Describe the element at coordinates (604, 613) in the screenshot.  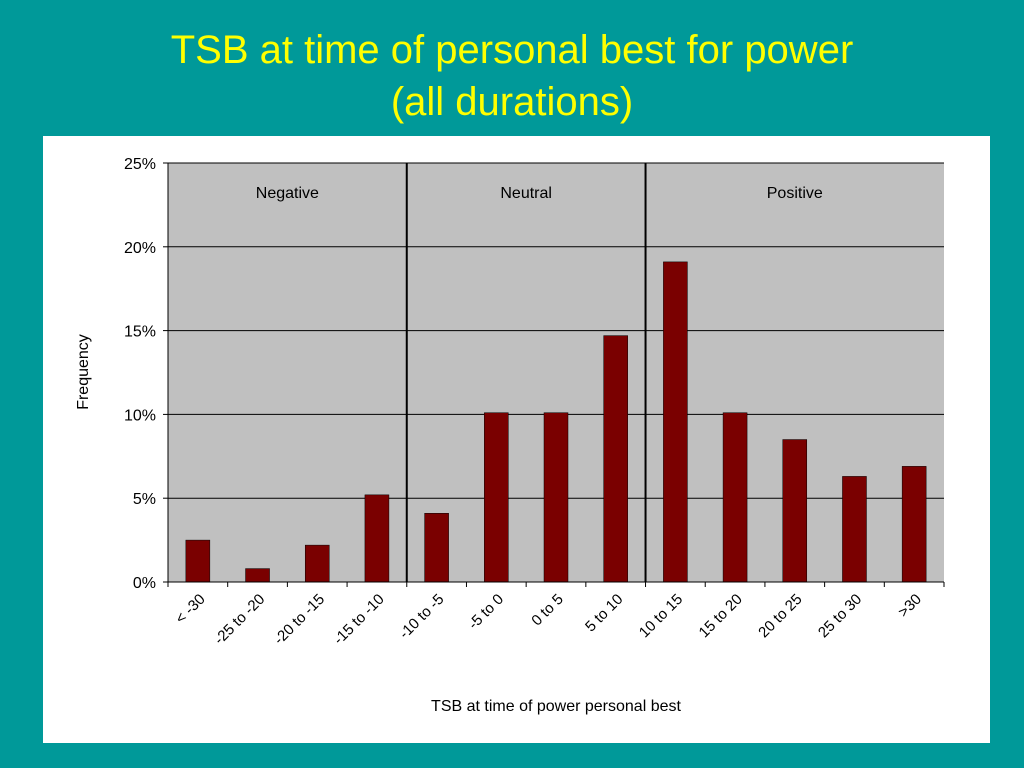
I see `x-tick-label: 5 to 10` at that location.